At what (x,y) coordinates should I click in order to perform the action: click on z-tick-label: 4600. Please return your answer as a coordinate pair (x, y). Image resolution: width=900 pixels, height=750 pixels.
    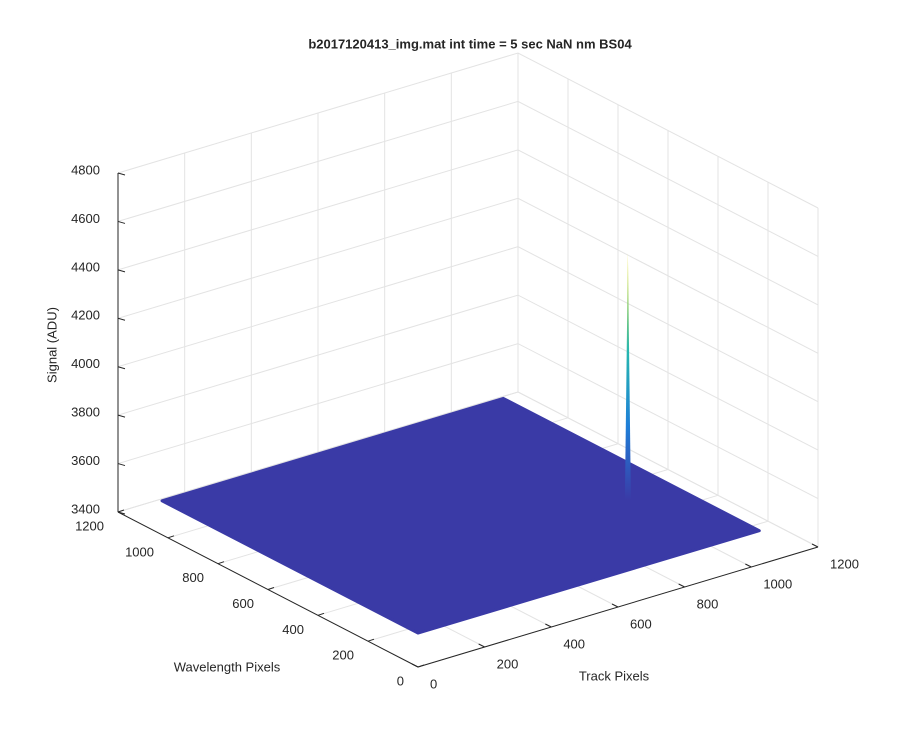
    Looking at the image, I should click on (85, 218).